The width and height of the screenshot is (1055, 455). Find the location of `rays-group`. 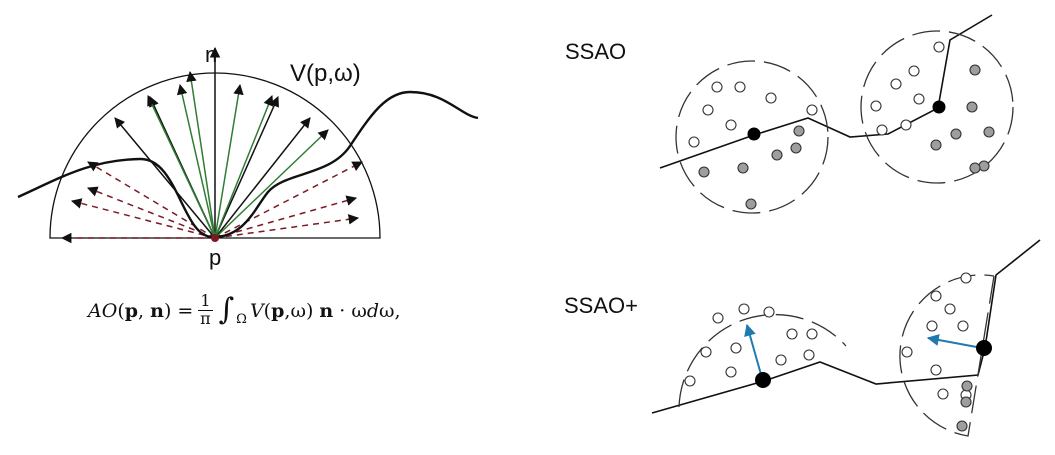

rays-group is located at coordinates (211, 145).